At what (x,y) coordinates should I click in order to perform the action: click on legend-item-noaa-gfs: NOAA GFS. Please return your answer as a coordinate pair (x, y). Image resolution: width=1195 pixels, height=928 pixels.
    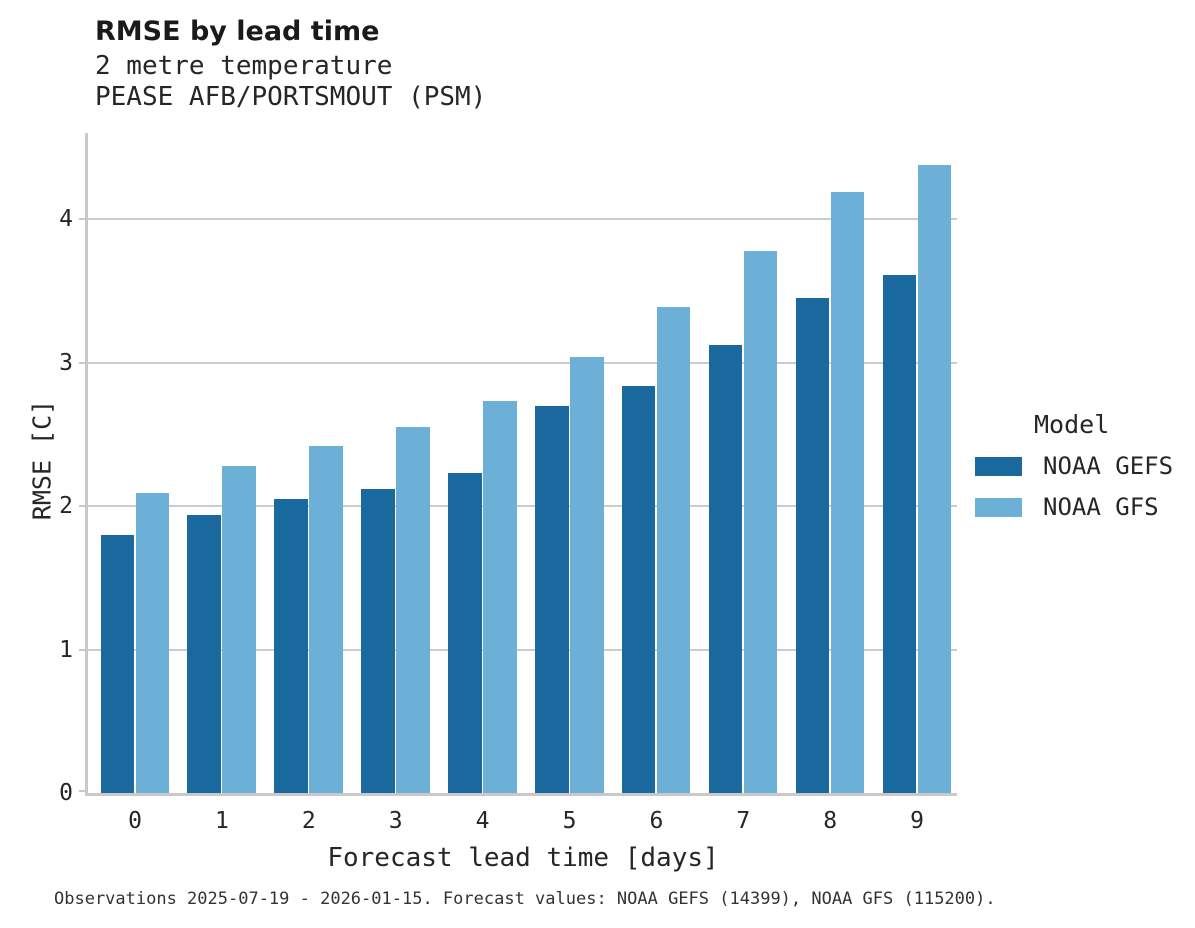
    Looking at the image, I should click on (1074, 507).